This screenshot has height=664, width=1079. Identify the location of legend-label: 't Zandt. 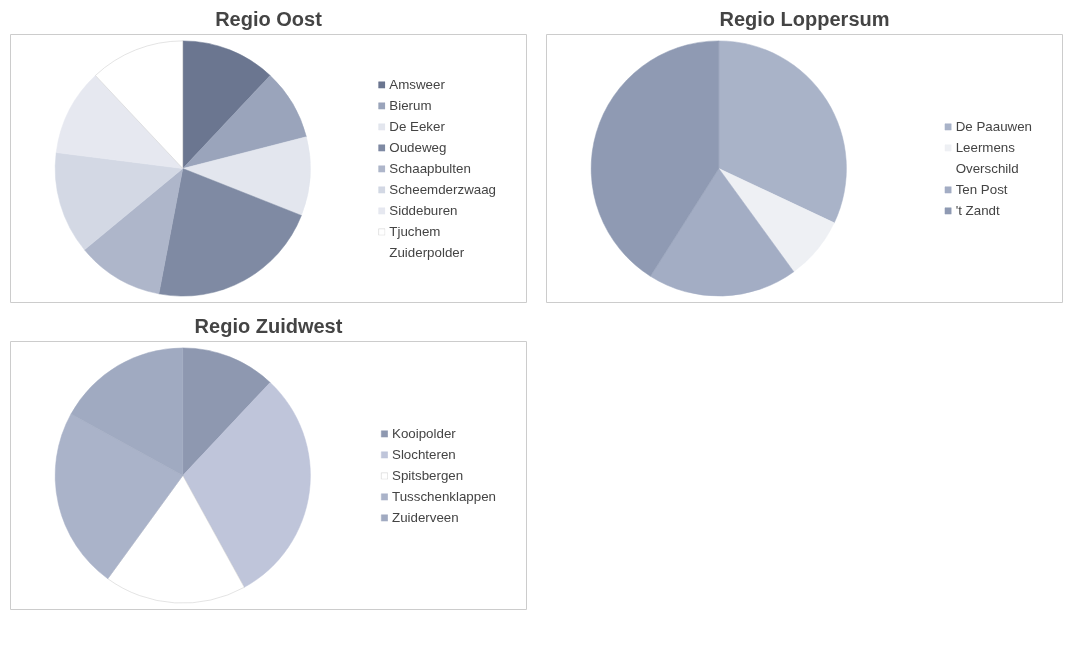
(977, 210).